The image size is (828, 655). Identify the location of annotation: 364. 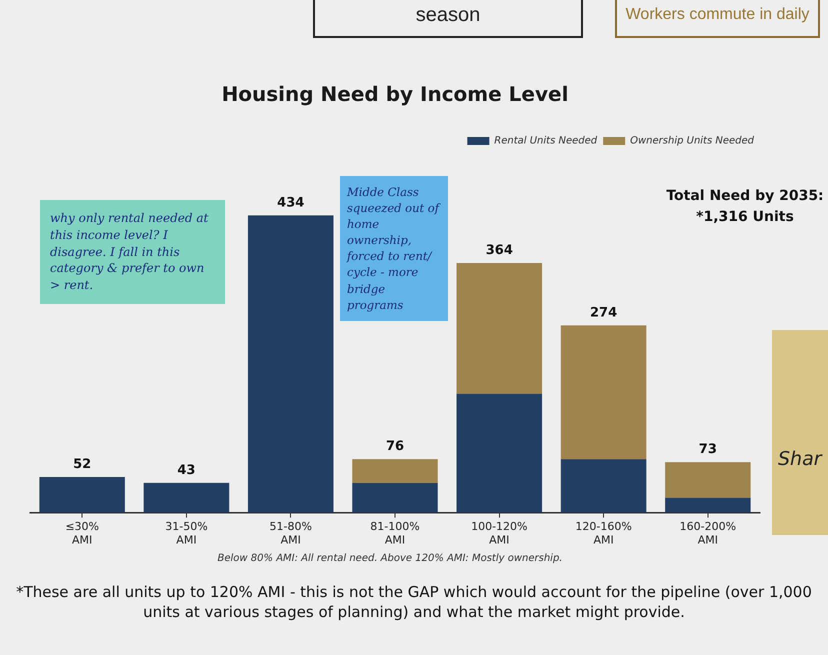
(499, 250).